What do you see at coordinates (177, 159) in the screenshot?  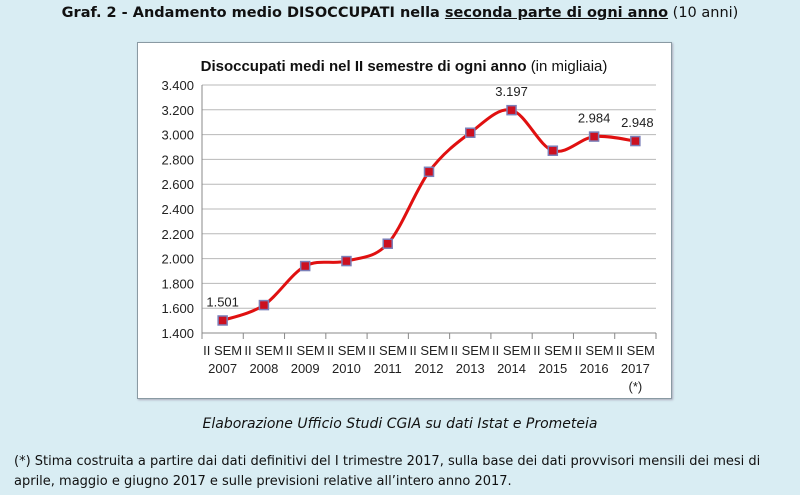 I see `y-tick-label: 2.800` at bounding box center [177, 159].